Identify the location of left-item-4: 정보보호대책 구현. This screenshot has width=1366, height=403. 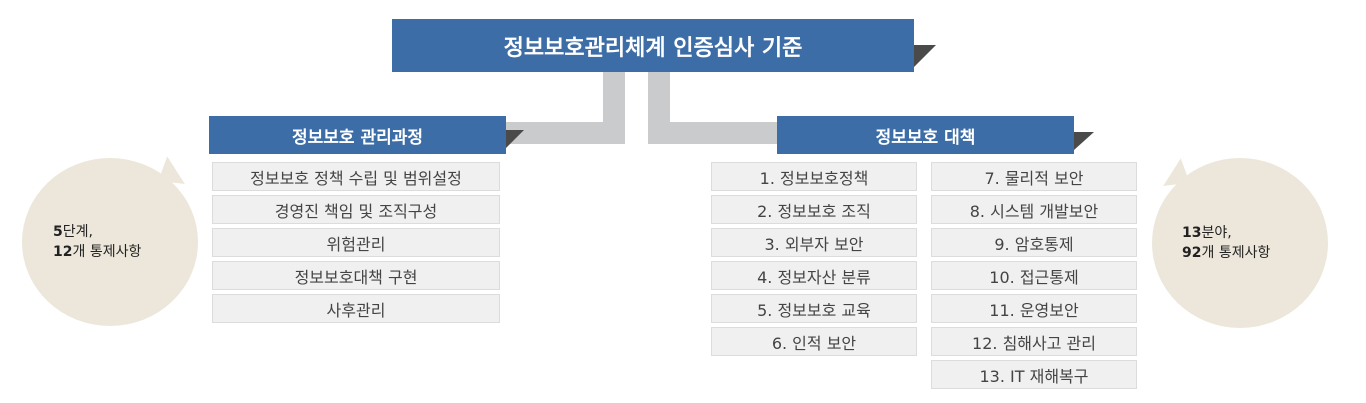
(356, 275).